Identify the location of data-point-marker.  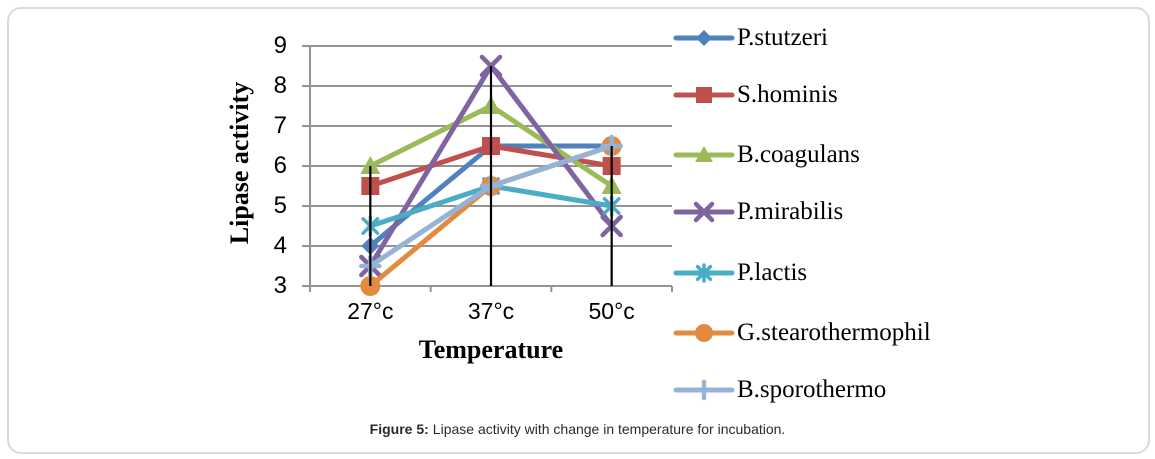
(370, 165).